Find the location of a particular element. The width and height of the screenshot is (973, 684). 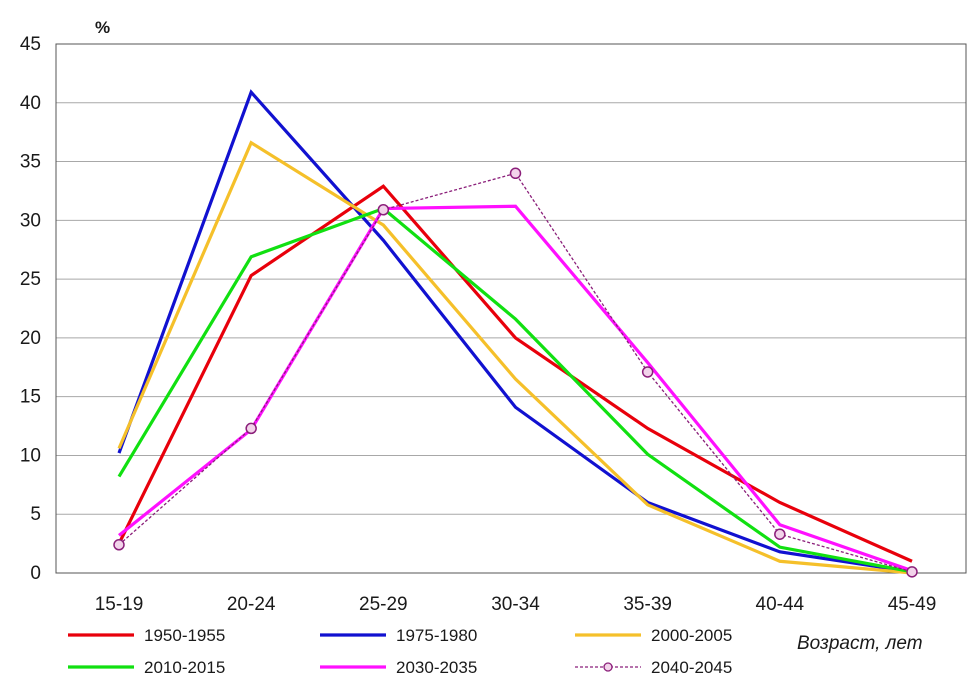

x-tick-label: 25-29 is located at coordinates (383, 604).